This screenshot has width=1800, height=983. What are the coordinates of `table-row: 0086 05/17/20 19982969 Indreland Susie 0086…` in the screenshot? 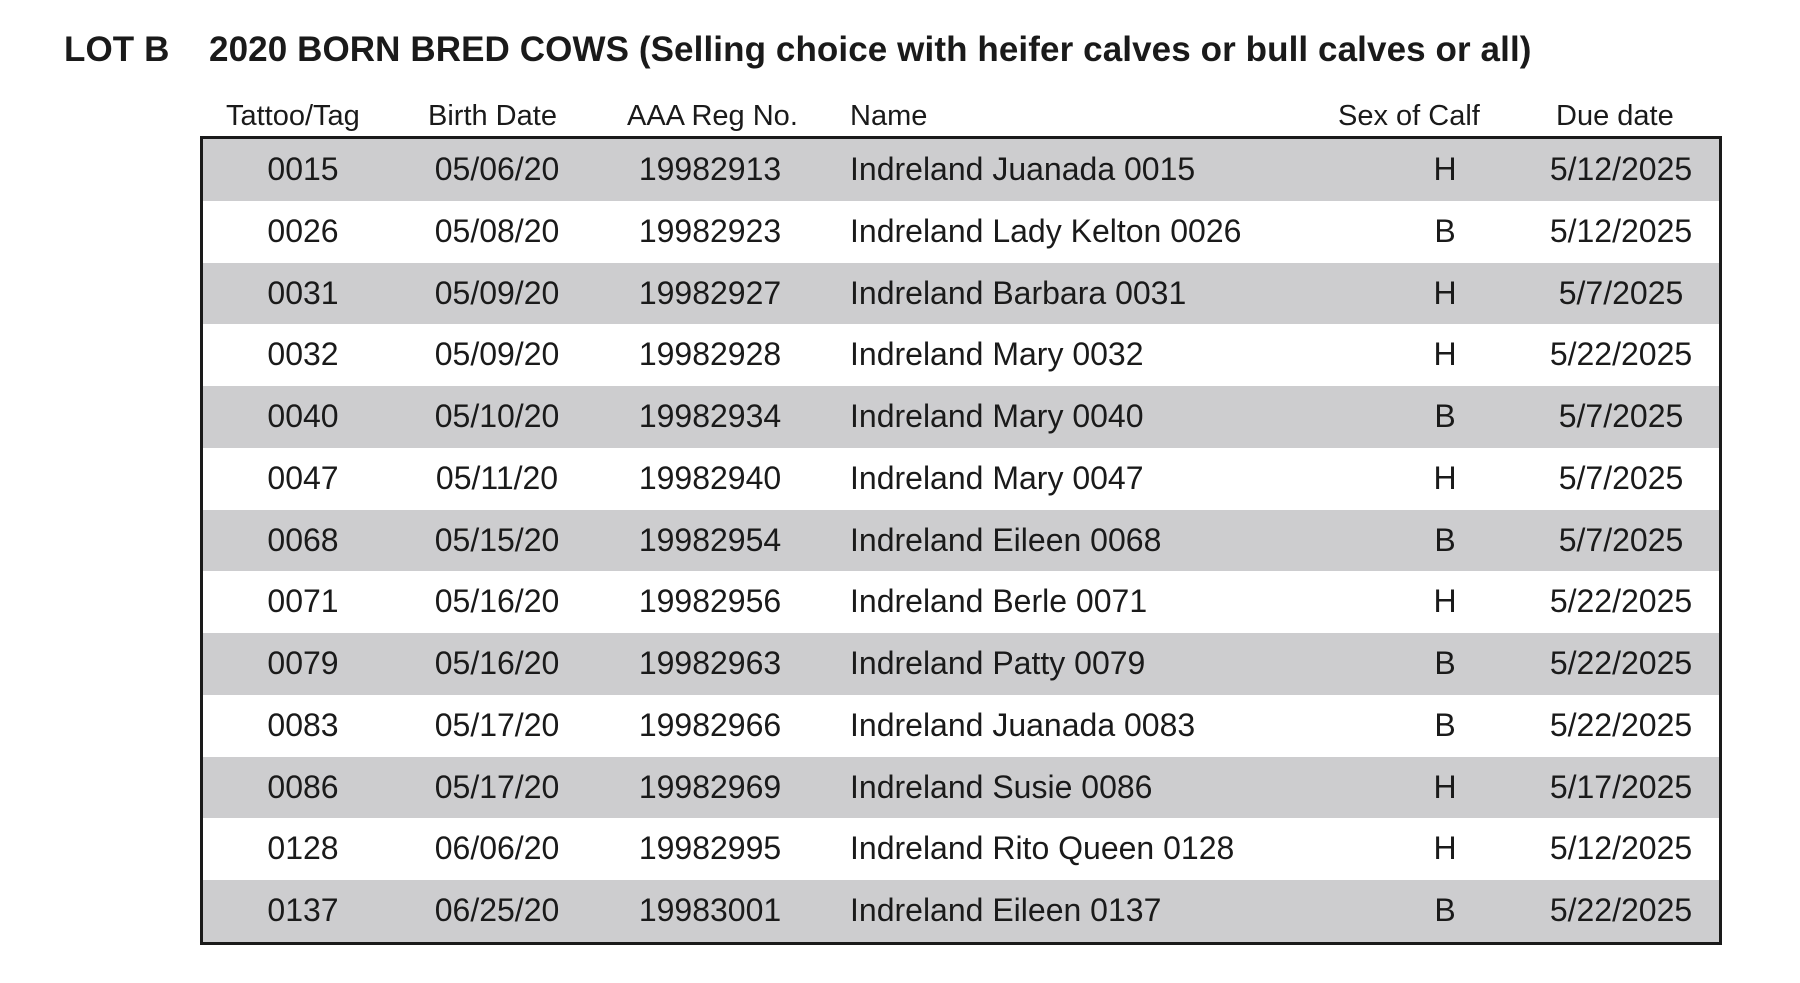 It's located at (961, 787).